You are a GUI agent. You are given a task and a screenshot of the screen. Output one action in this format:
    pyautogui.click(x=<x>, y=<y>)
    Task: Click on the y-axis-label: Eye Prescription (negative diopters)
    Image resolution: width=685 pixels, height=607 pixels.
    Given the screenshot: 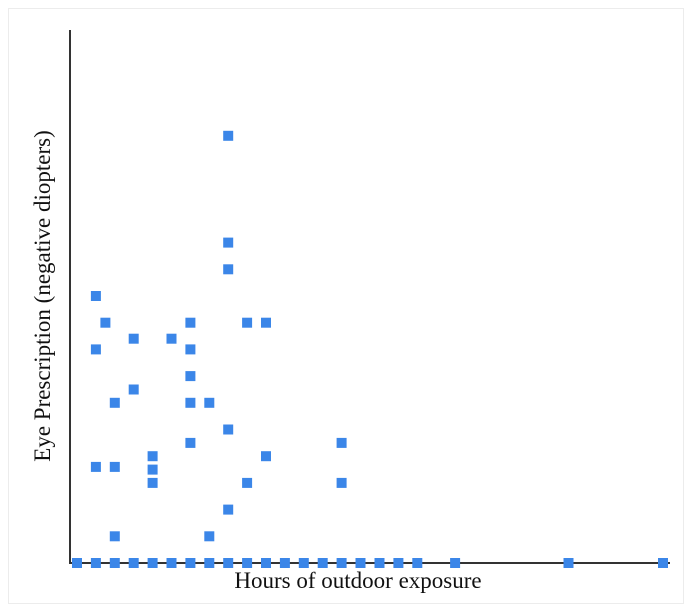 What is the action you would take?
    pyautogui.click(x=42, y=295)
    